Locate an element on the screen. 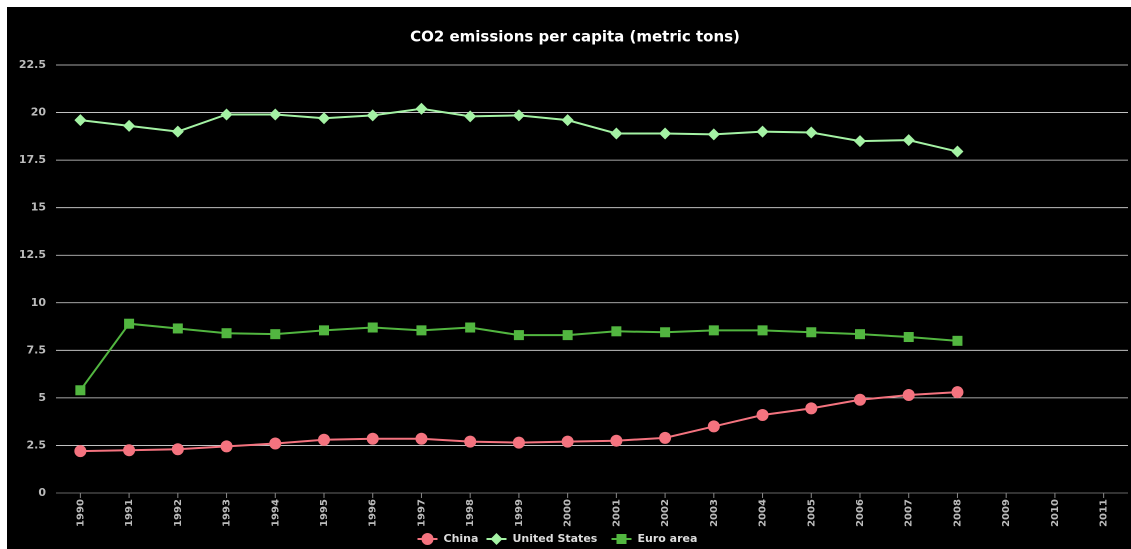 This screenshot has width=1131, height=549. y-tick-label: 2.5 is located at coordinates (37, 444).